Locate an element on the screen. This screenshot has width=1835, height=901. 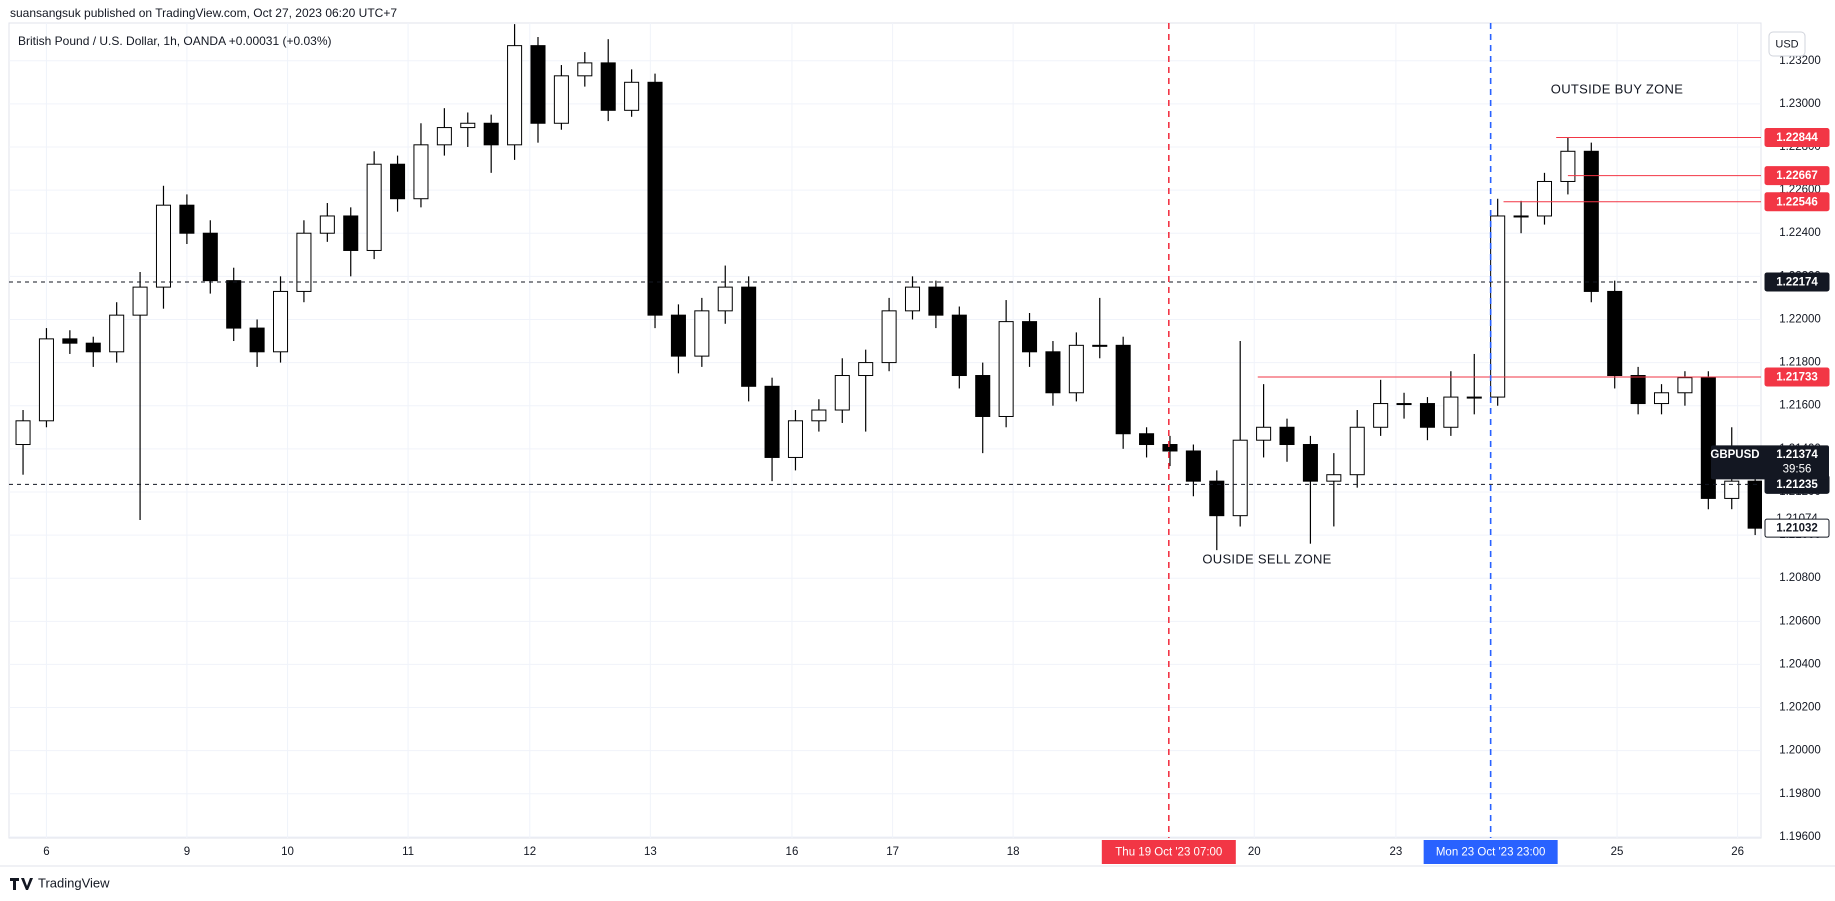
x-tick-label: 11 is located at coordinates (408, 852).